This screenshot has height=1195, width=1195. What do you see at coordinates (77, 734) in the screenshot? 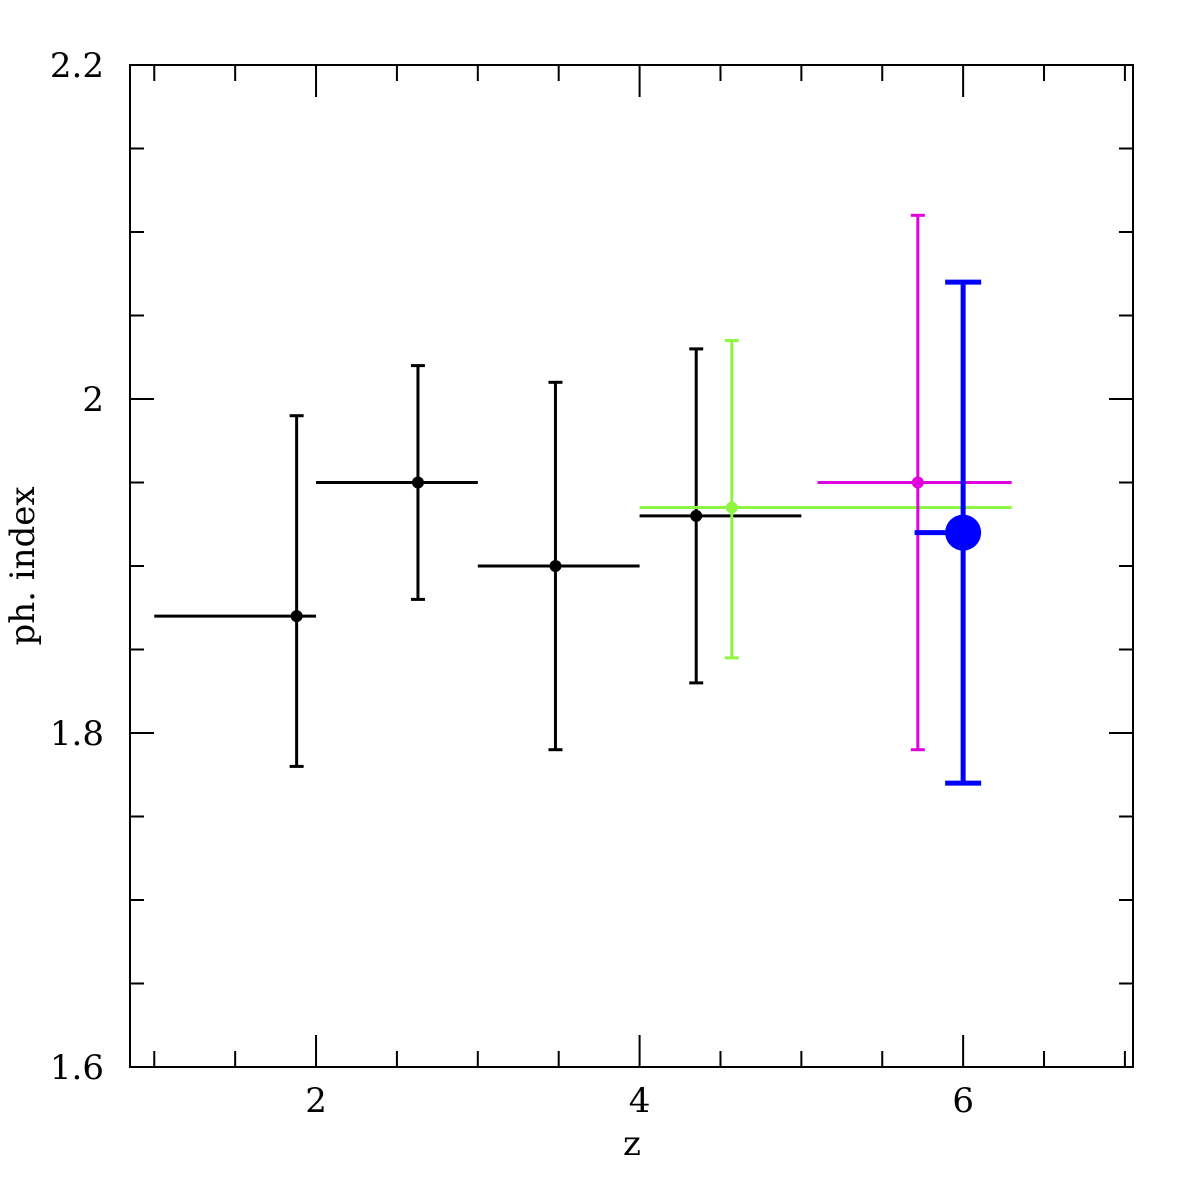
I see `y-tick-label: 1.8` at bounding box center [77, 734].